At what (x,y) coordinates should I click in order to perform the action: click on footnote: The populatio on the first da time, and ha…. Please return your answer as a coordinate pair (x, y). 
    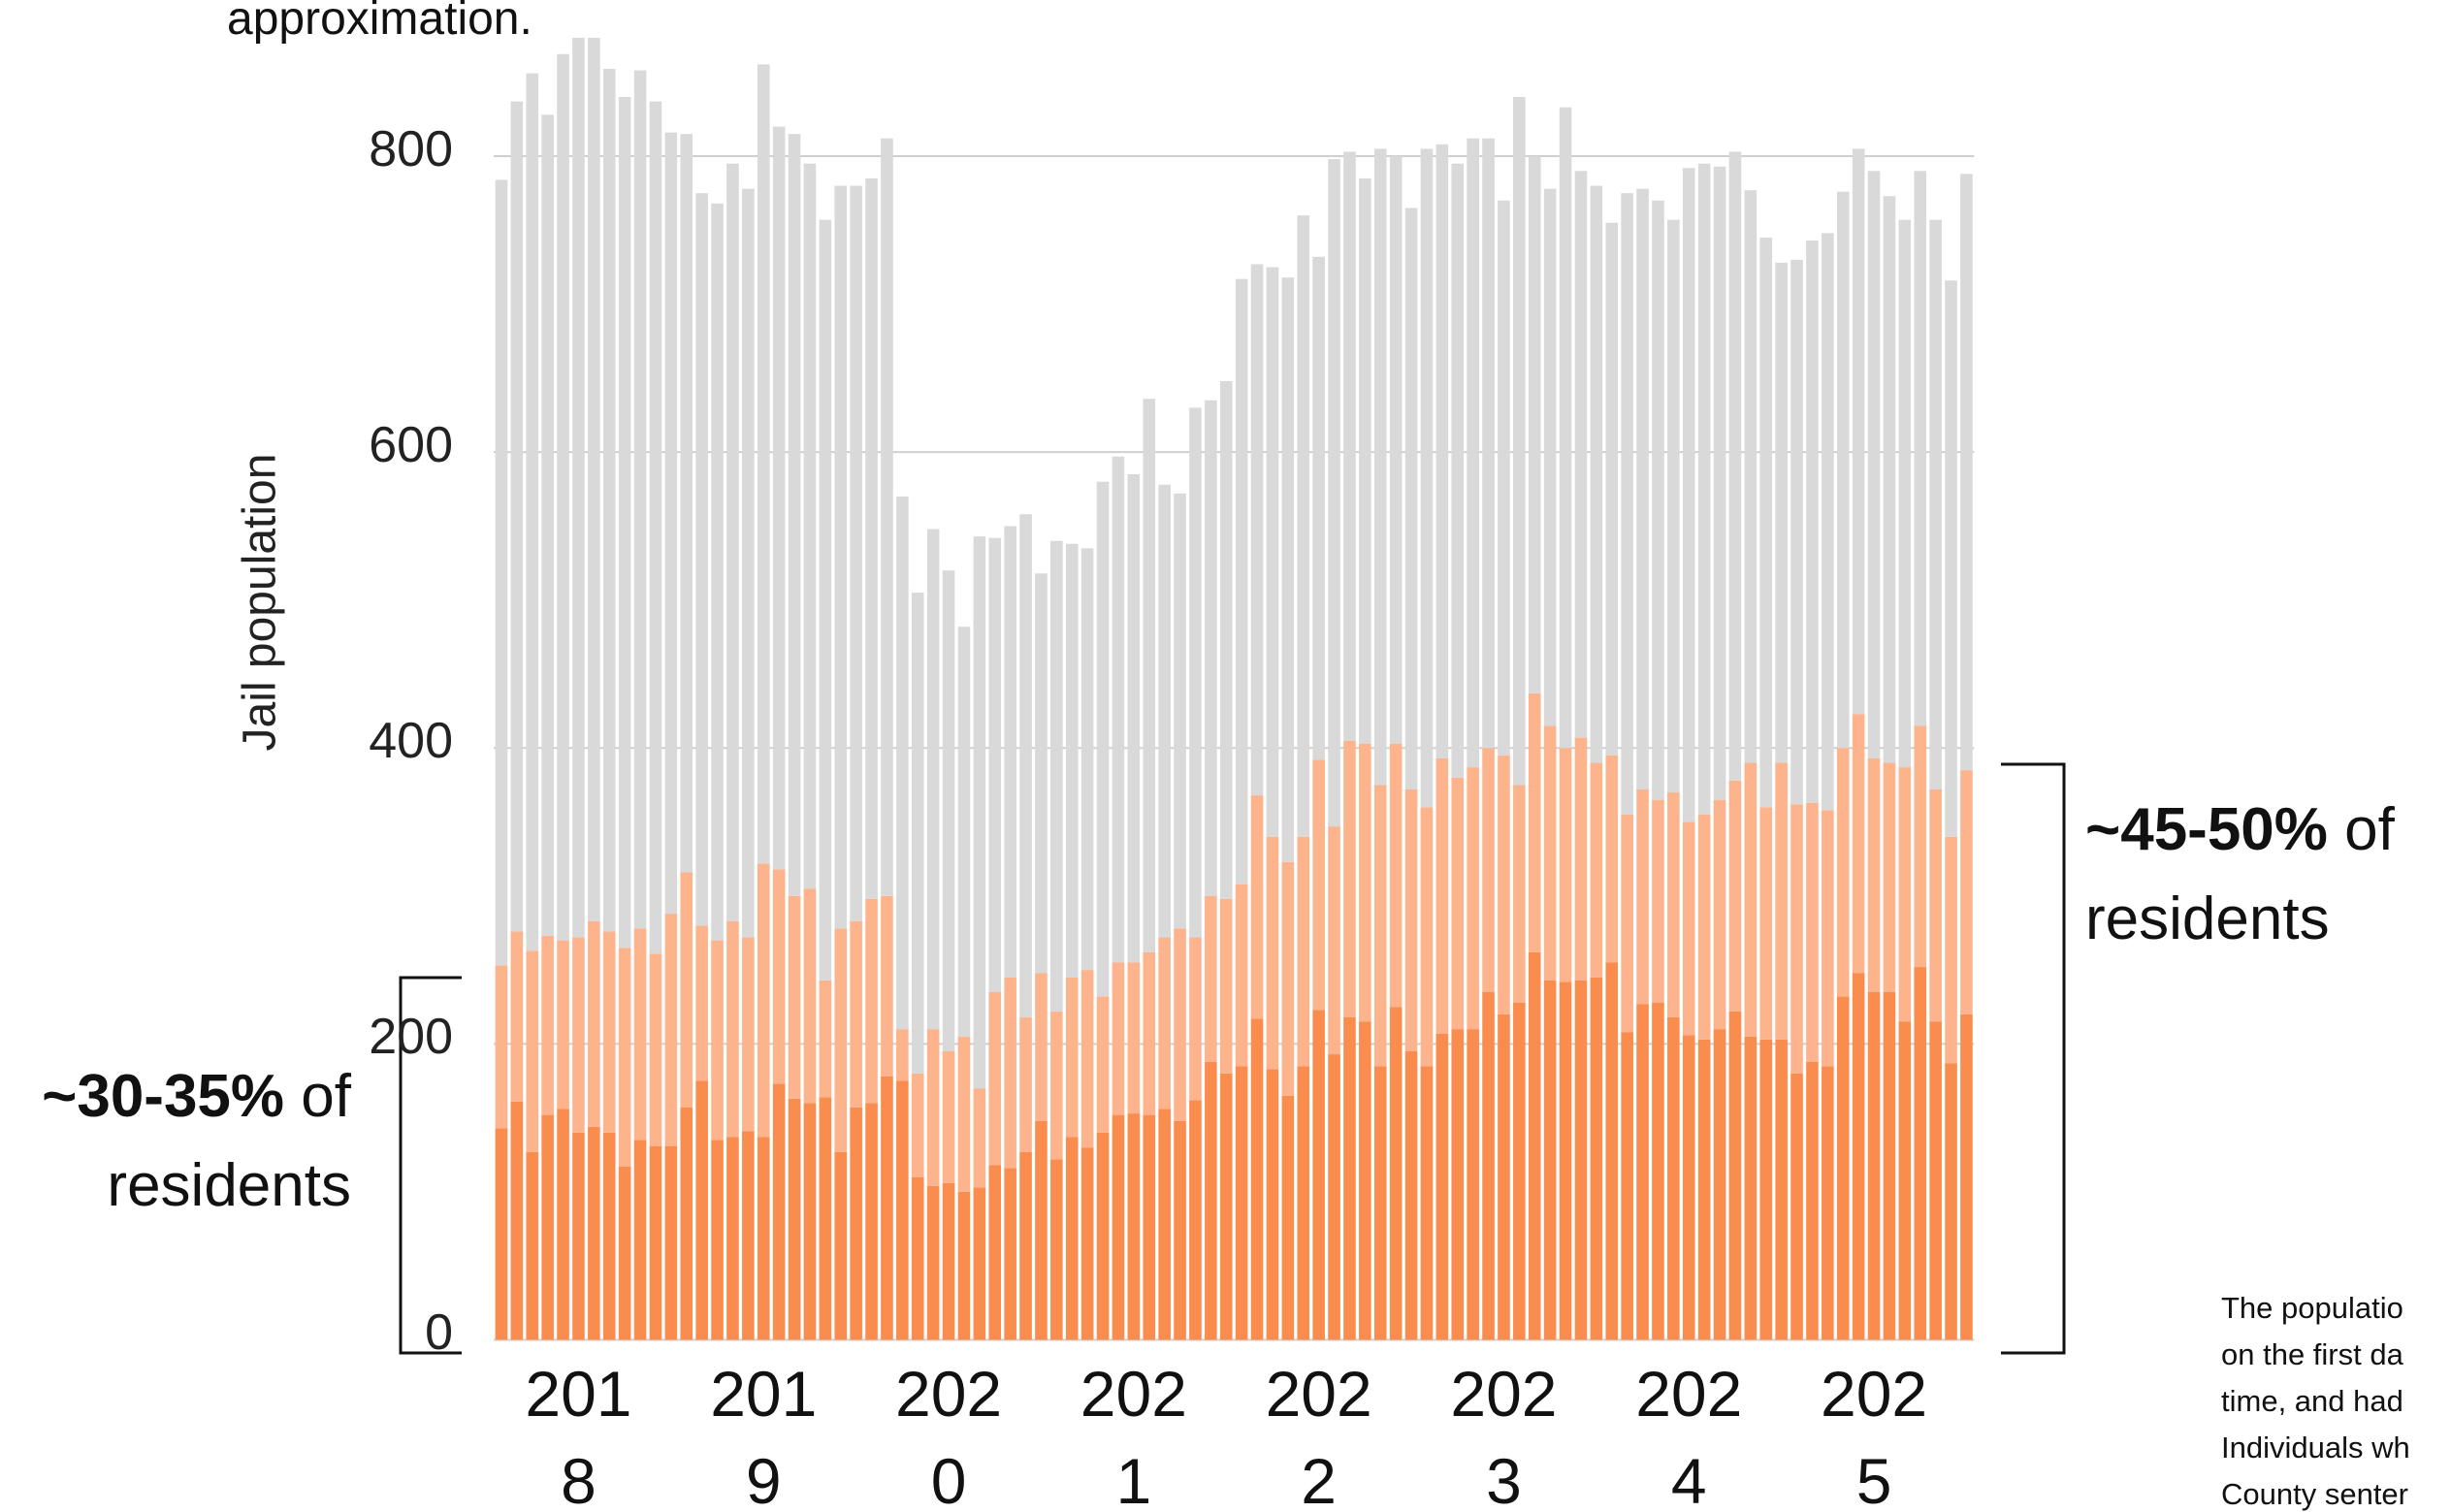
    Looking at the image, I should click on (2315, 1398).